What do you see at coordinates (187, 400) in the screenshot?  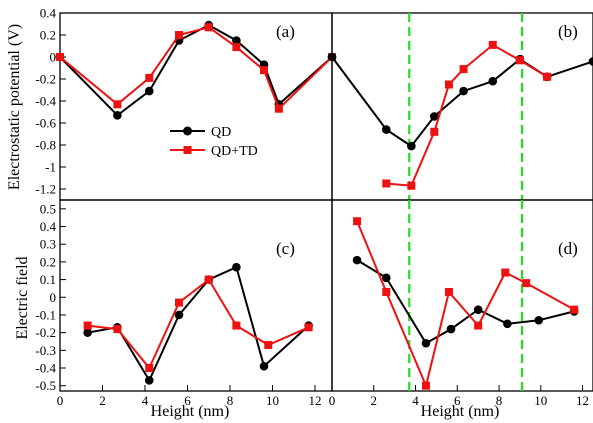 I see `panel-c-xtick-label: 6` at bounding box center [187, 400].